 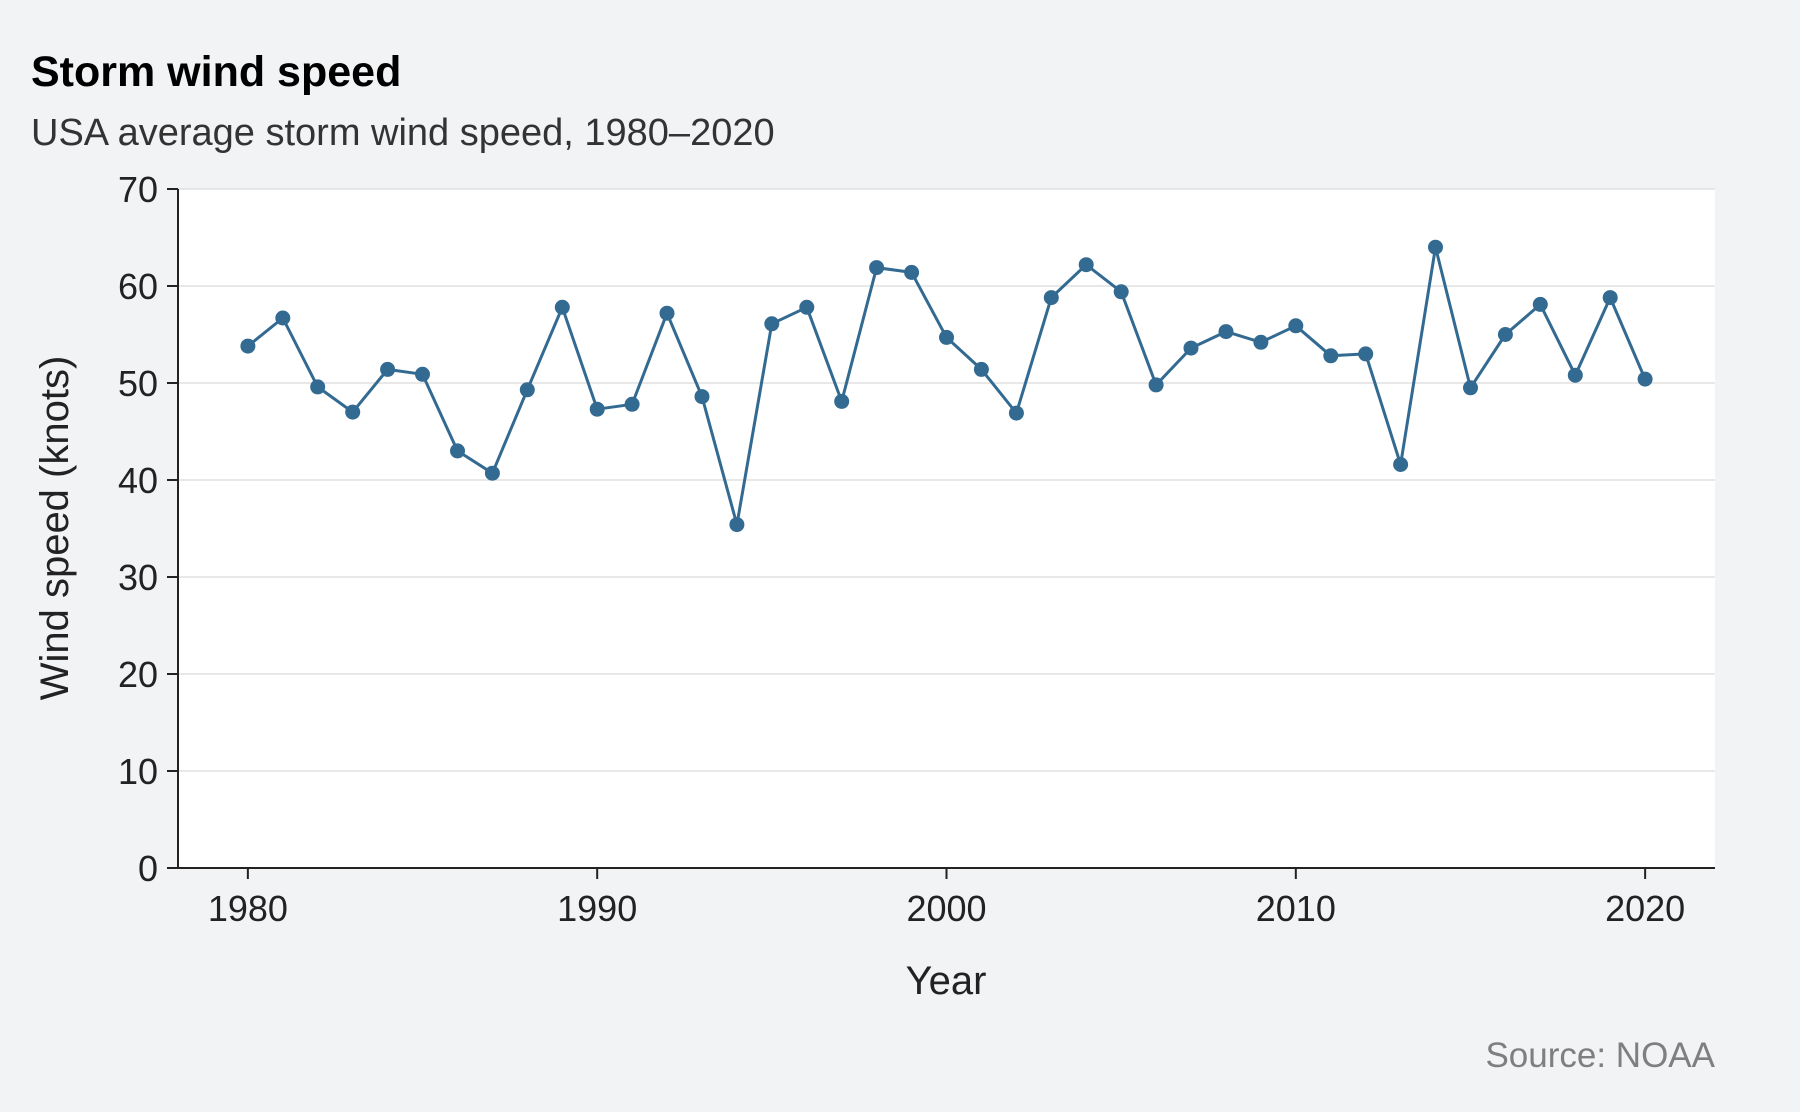 I want to click on data-point-2008, so click(x=1226, y=332).